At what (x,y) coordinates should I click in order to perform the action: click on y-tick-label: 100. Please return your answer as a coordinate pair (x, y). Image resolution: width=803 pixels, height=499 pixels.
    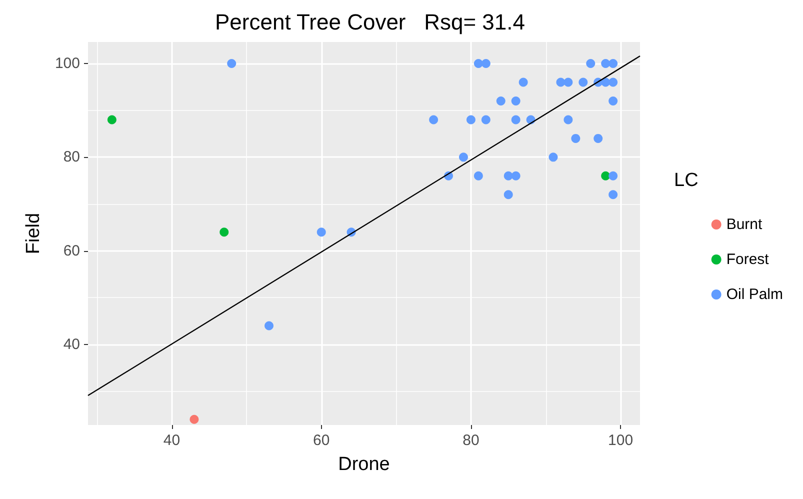
    Looking at the image, I should click on (67, 63).